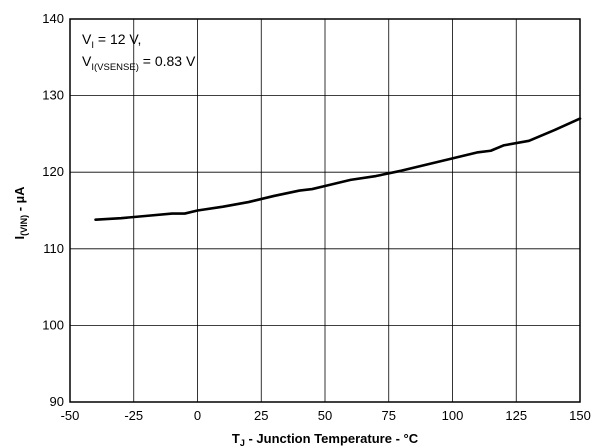  What do you see at coordinates (19, 200) in the screenshot?
I see `y-axis-title-text: - µA` at bounding box center [19, 200].